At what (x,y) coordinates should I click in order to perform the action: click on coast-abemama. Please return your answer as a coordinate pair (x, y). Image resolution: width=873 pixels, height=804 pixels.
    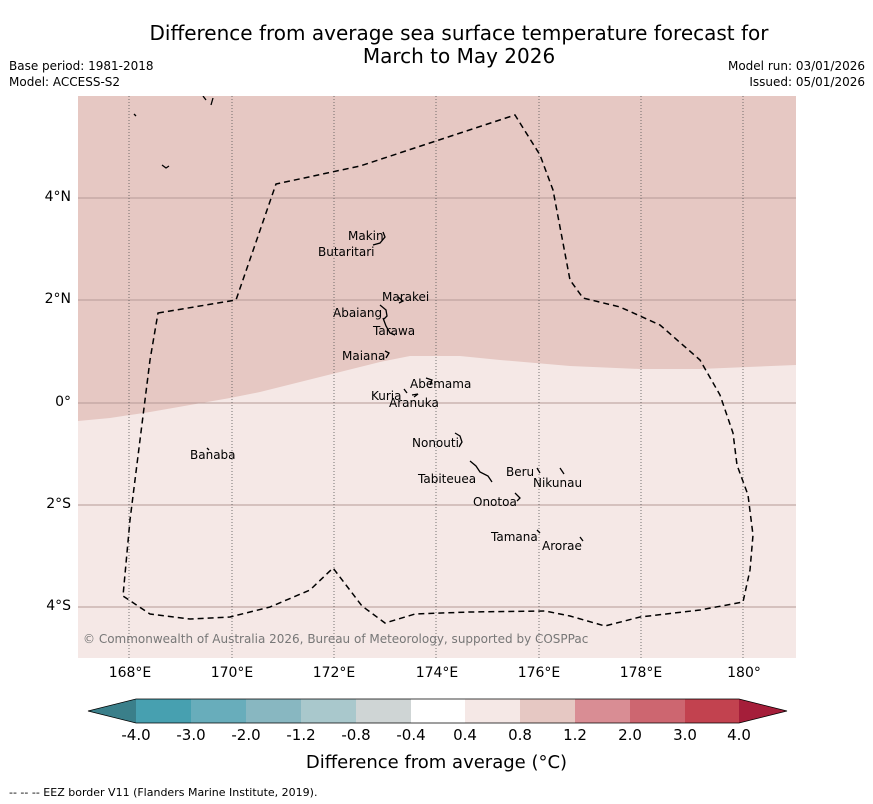
    Looking at the image, I should click on (429, 381).